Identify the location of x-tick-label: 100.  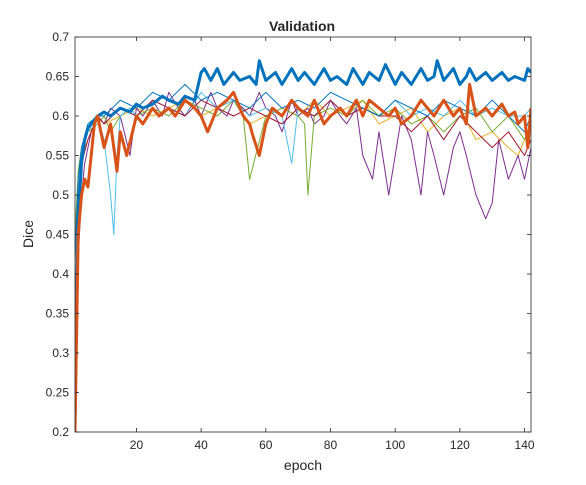
(395, 445).